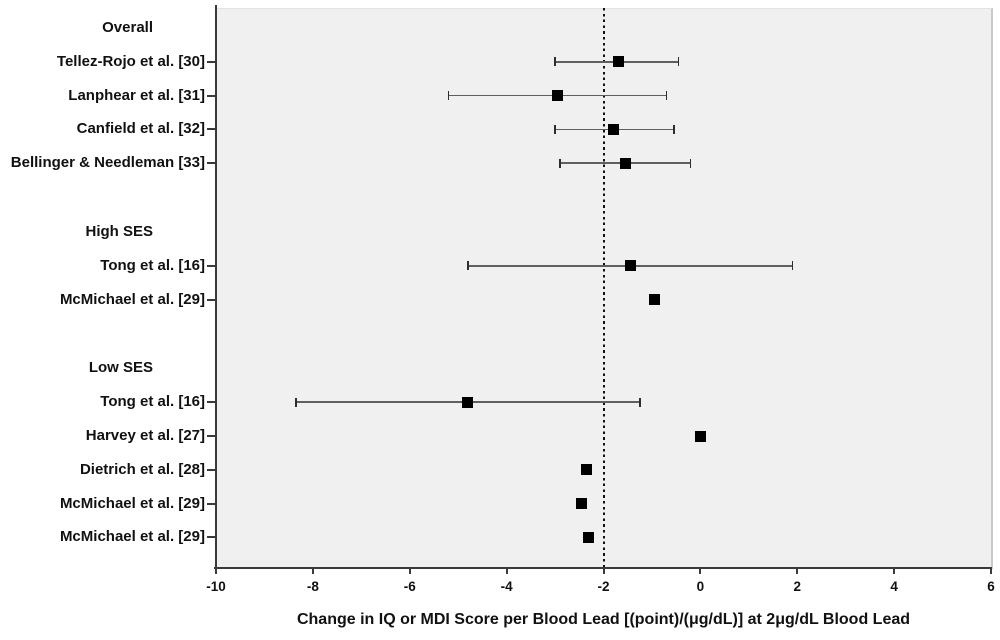 This screenshot has width=1000, height=640. What do you see at coordinates (127, 27) in the screenshot?
I see `group-header-label: Overall` at bounding box center [127, 27].